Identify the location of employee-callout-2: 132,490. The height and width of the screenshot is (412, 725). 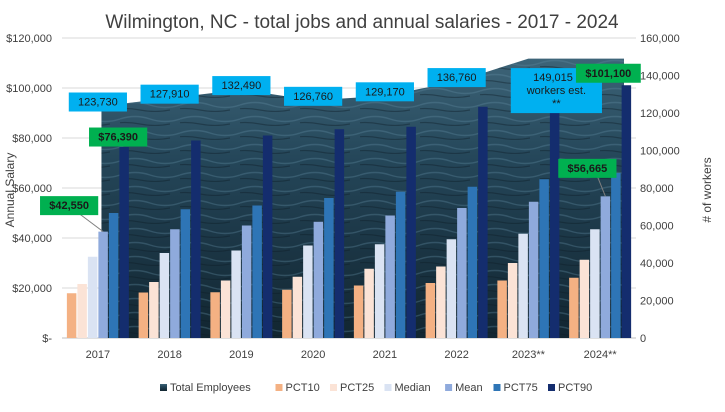
(241, 86).